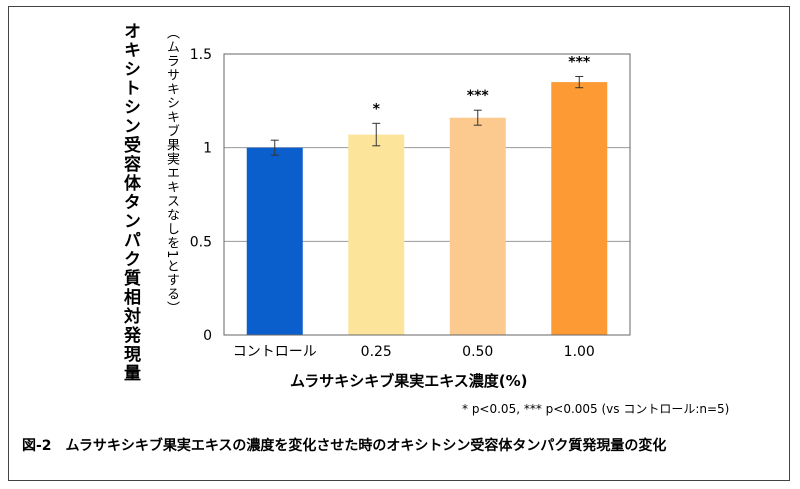  I want to click on x-tick-label: 0.50, so click(477, 352).